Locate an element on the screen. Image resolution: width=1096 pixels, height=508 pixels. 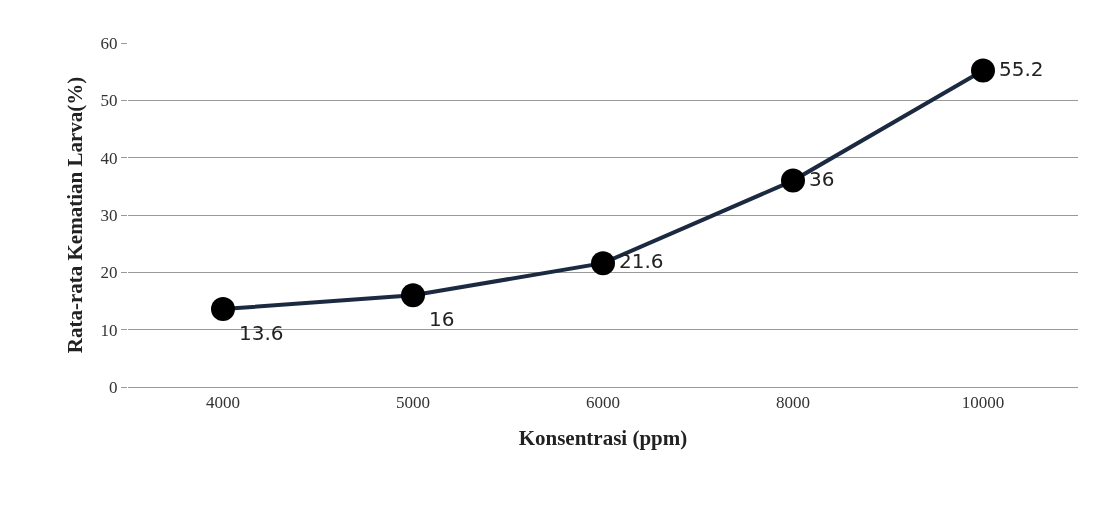
x-tick-label: 10000 is located at coordinates (983, 403).